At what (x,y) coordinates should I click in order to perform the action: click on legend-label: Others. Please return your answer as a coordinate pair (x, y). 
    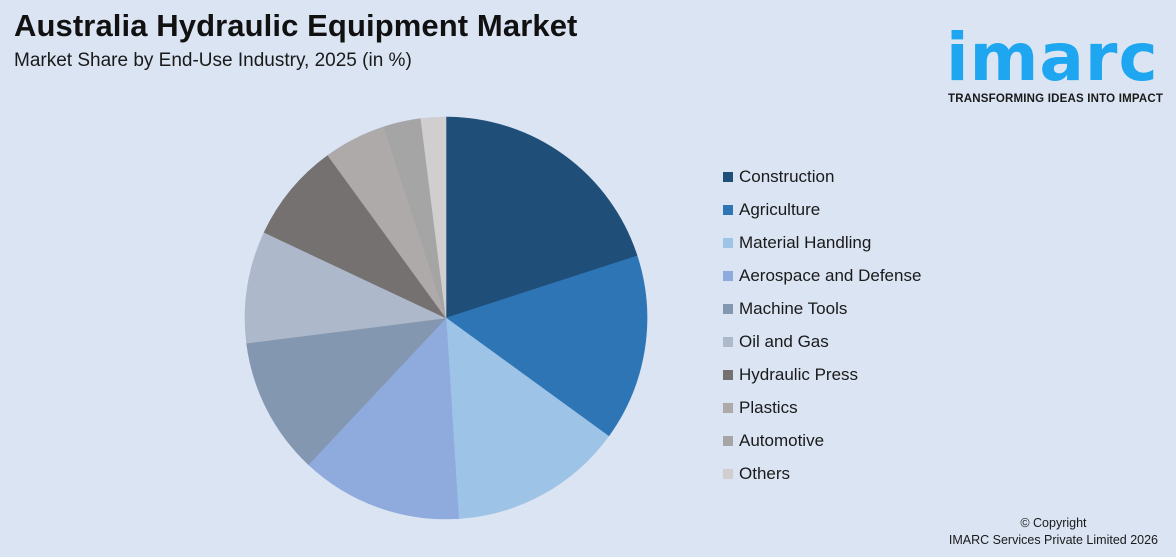
    Looking at the image, I should click on (765, 474).